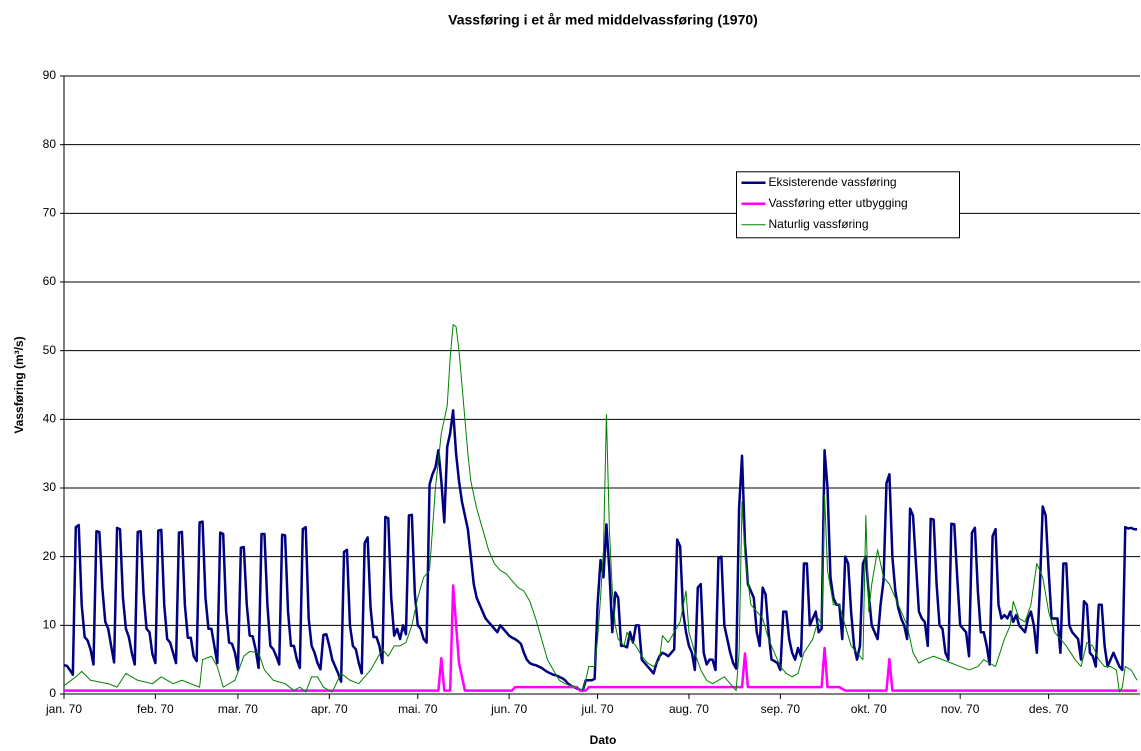 The image size is (1141, 751). What do you see at coordinates (63, 709) in the screenshot?
I see `x-tick-label: jan. 70` at bounding box center [63, 709].